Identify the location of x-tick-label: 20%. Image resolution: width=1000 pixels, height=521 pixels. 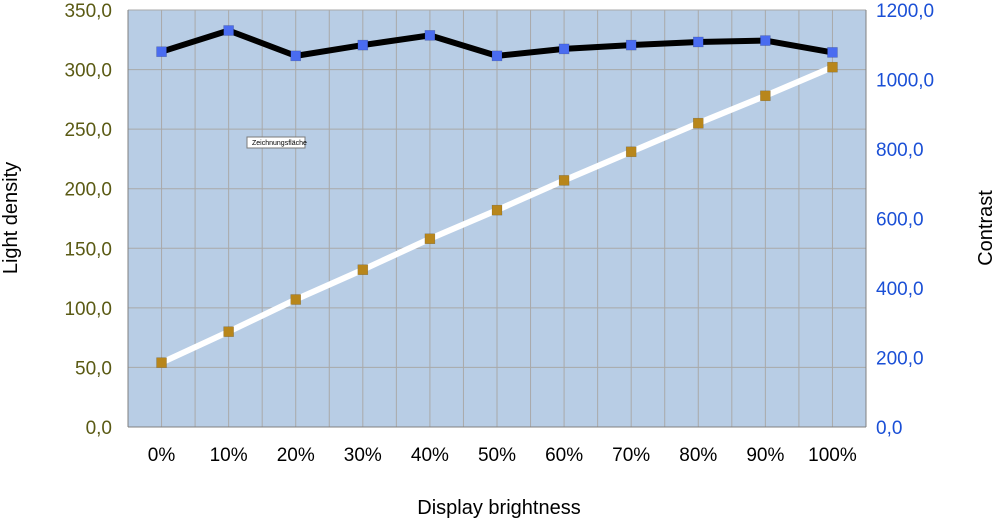
(296, 455).